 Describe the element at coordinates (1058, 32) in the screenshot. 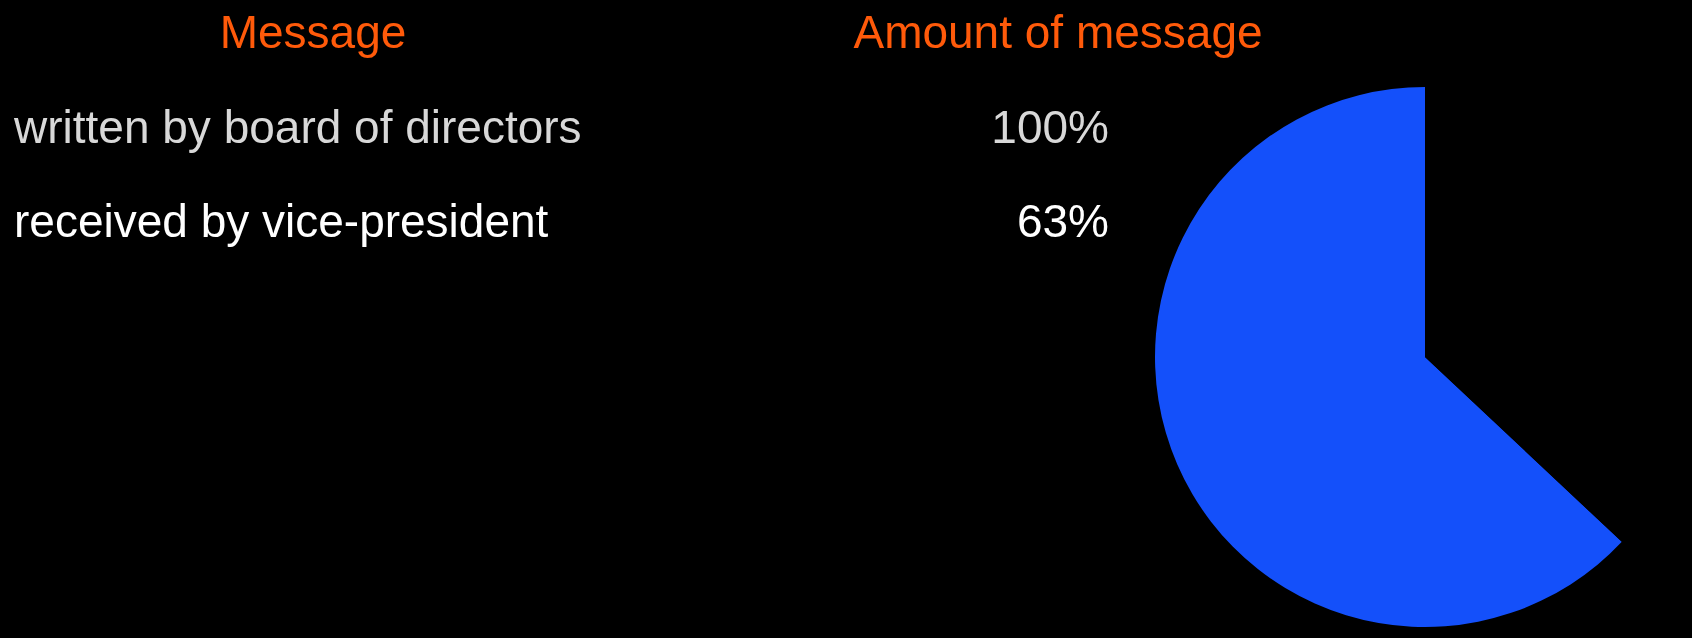

I see `text: Amount of message` at that location.